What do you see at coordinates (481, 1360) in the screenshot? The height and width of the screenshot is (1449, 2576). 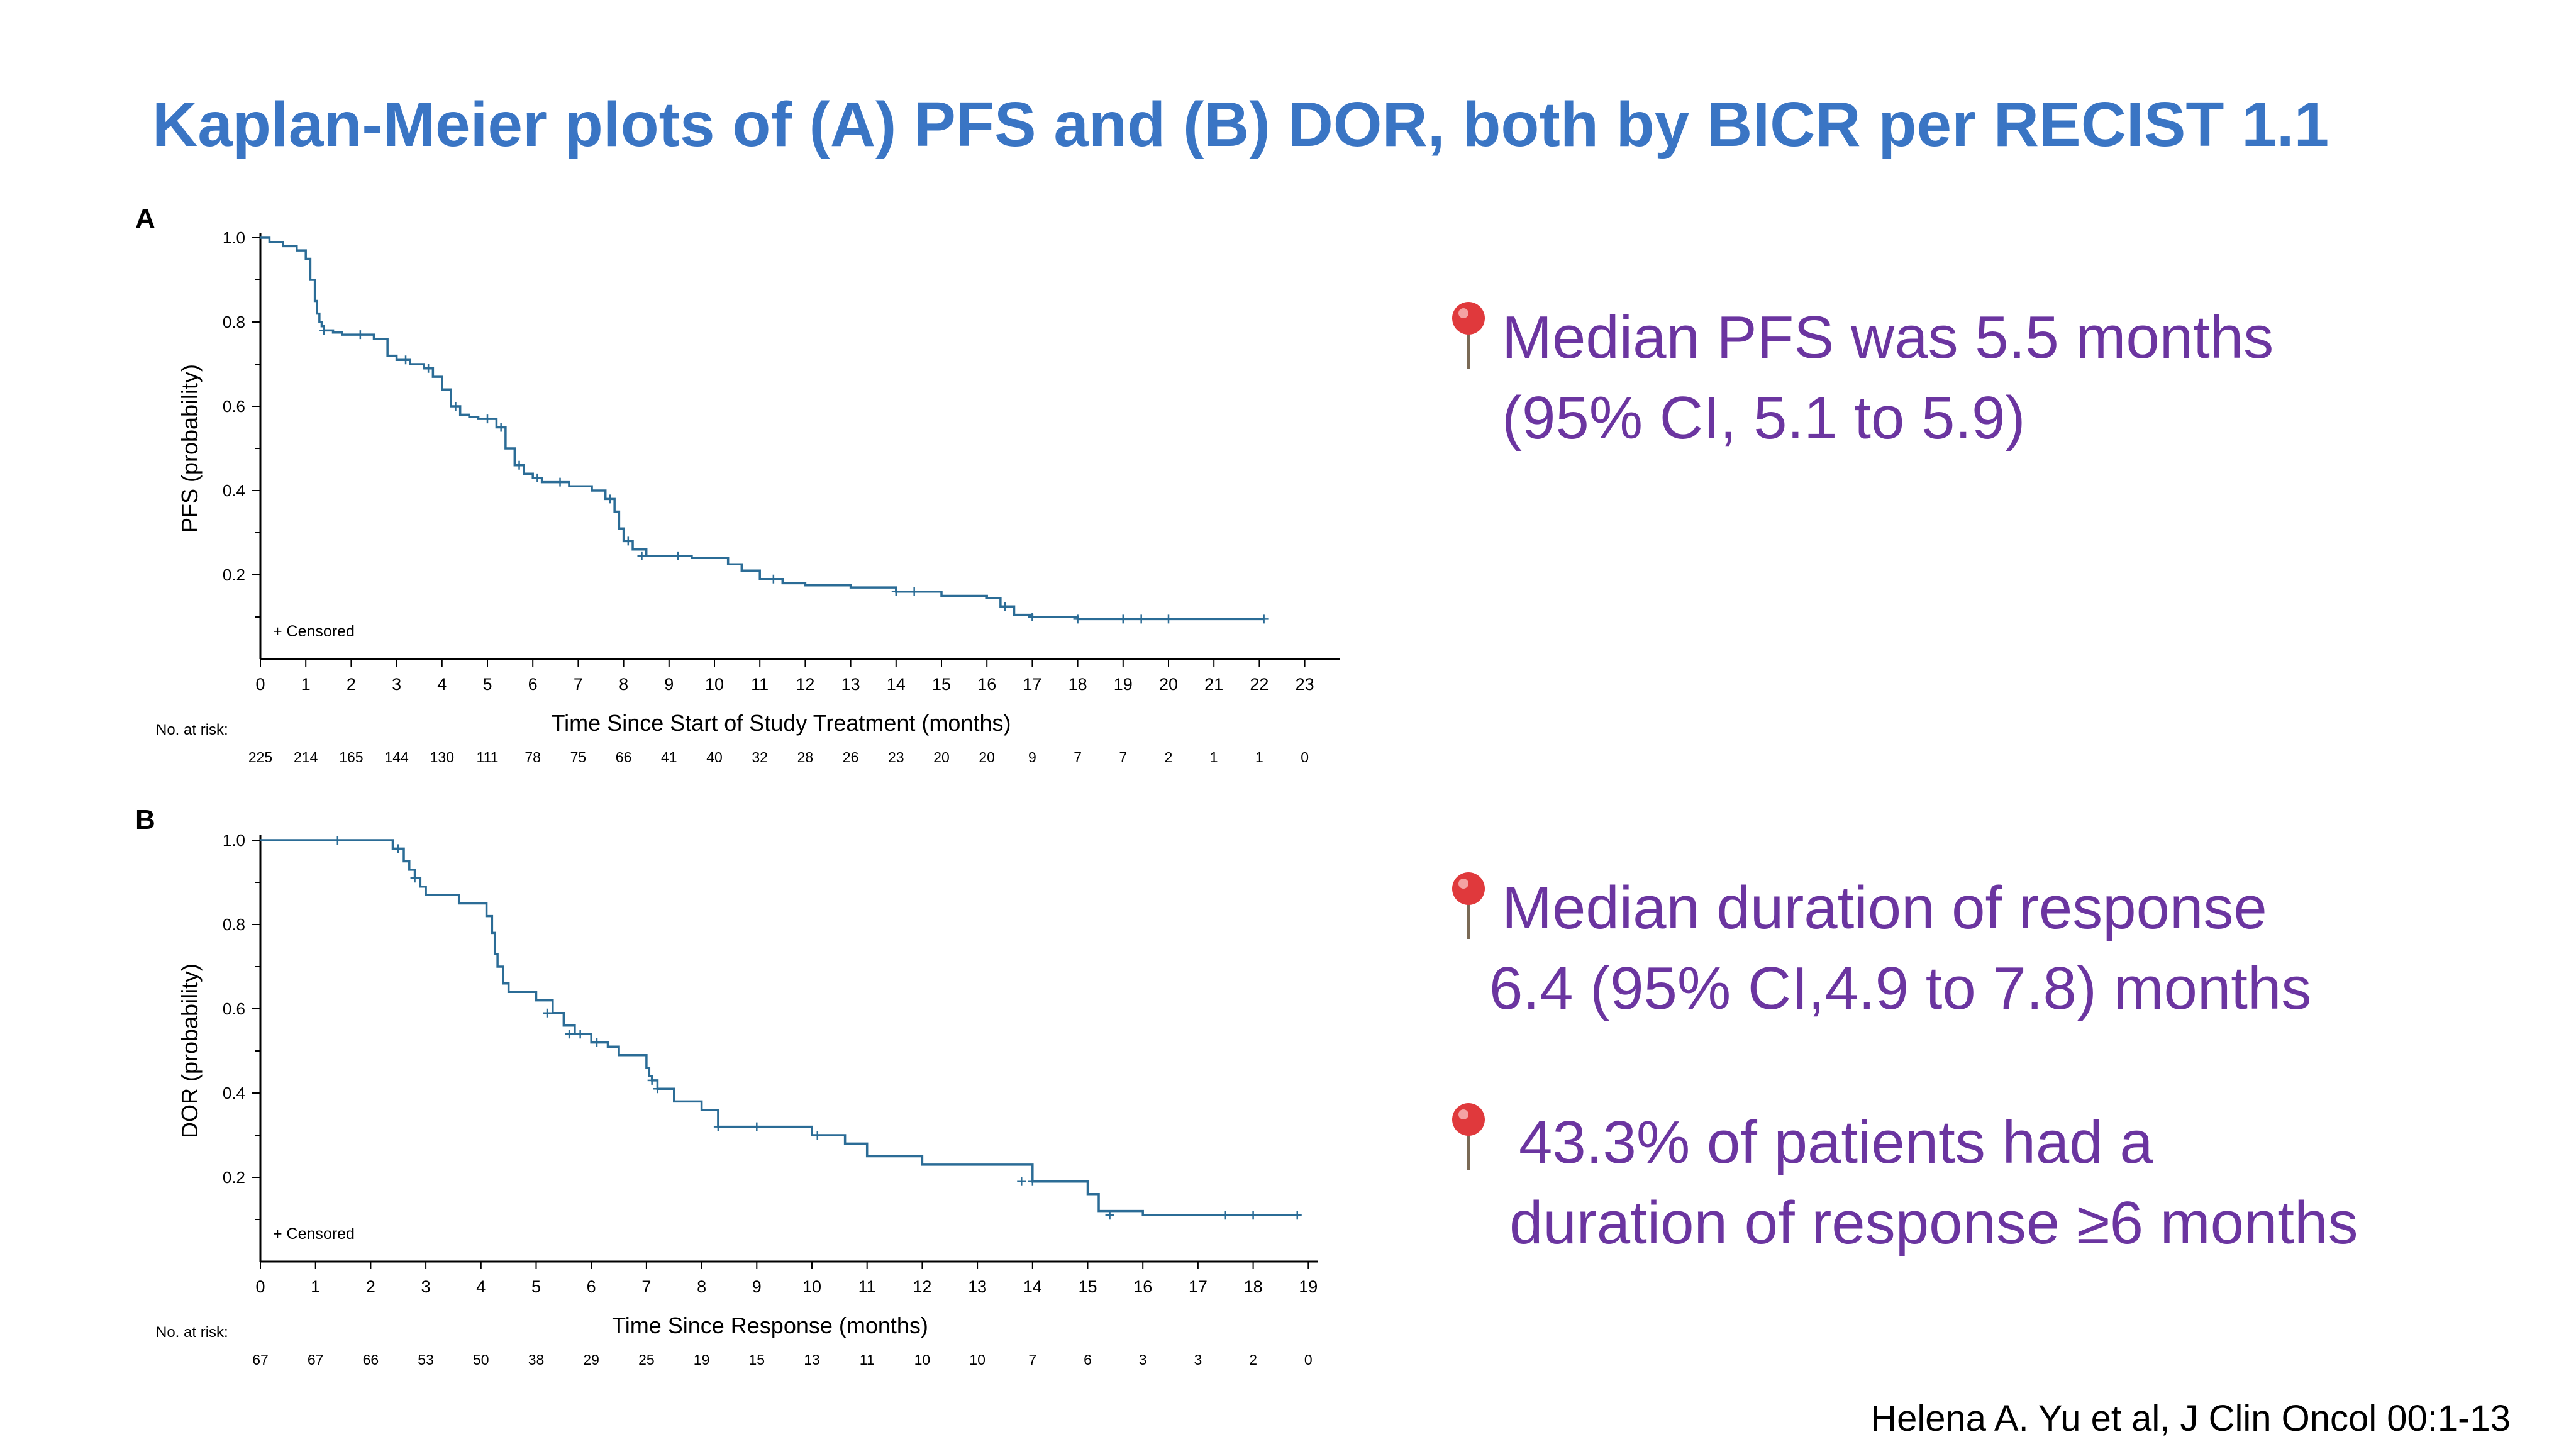 I see `risk-count: 50` at bounding box center [481, 1360].